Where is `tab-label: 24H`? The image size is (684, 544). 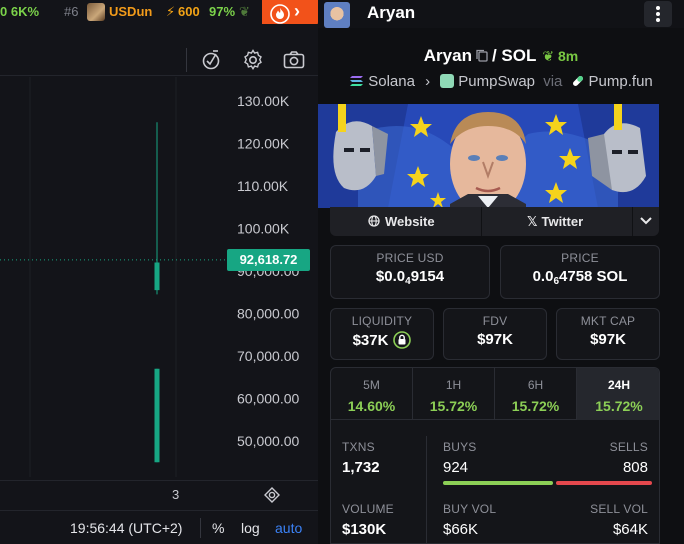 tab-label: 24H is located at coordinates (618, 385).